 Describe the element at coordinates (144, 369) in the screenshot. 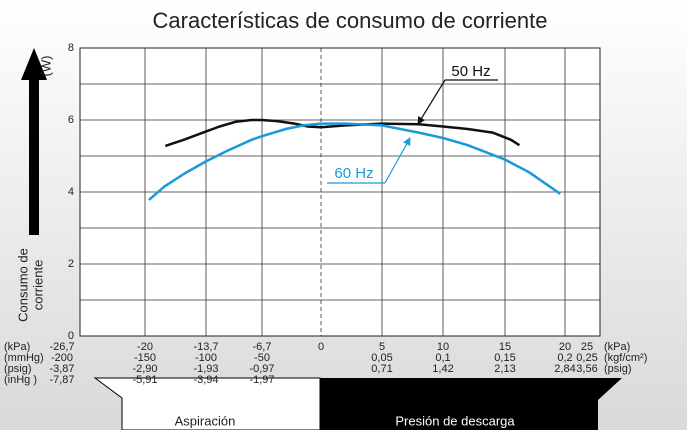

I see `scale-label: -2,90` at that location.